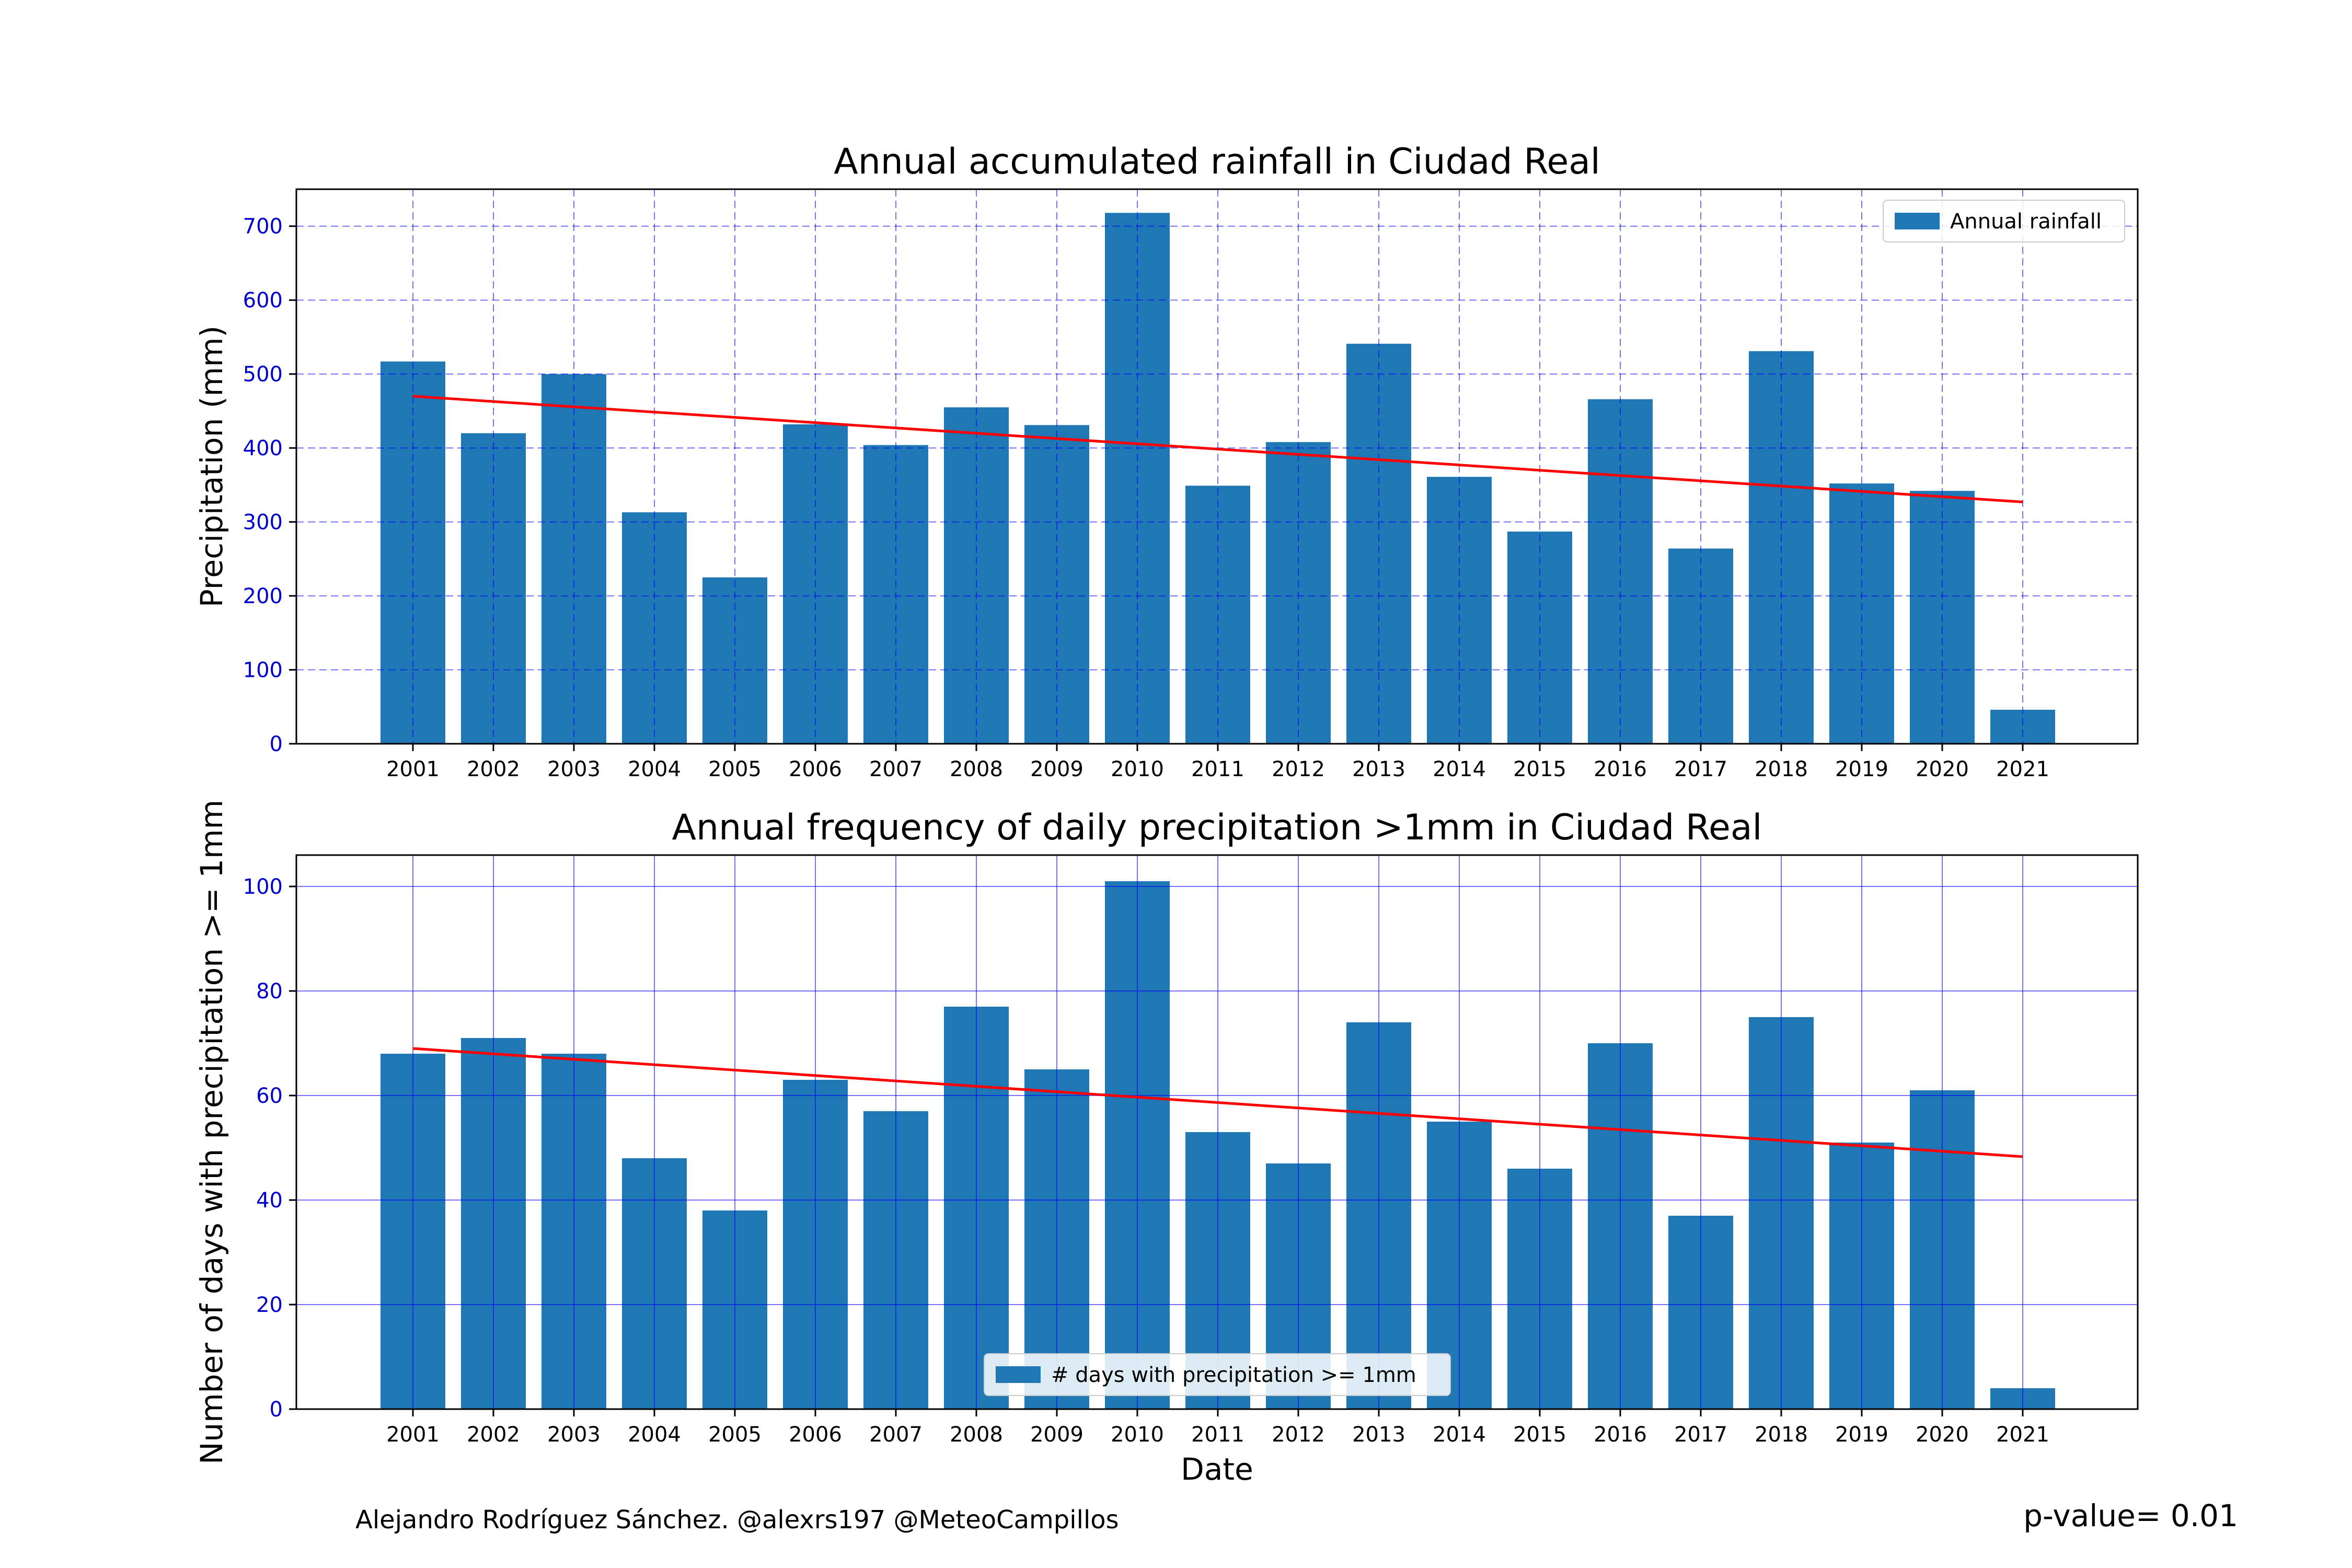 The height and width of the screenshot is (1568, 2352). What do you see at coordinates (2022, 726) in the screenshot?
I see `bar-2021` at bounding box center [2022, 726].